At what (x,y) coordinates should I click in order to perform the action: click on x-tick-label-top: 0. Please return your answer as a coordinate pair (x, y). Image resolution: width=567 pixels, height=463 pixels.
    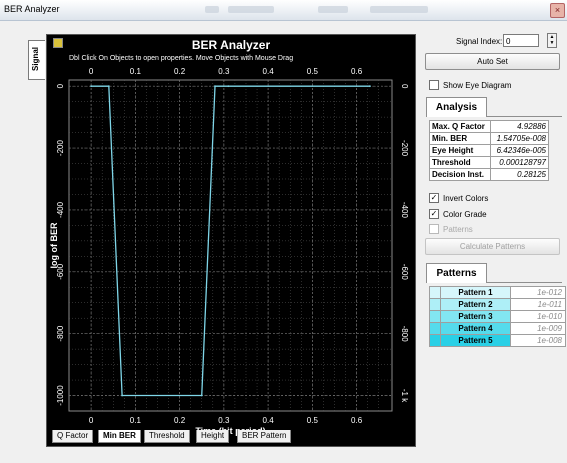
    Looking at the image, I should click on (91, 71).